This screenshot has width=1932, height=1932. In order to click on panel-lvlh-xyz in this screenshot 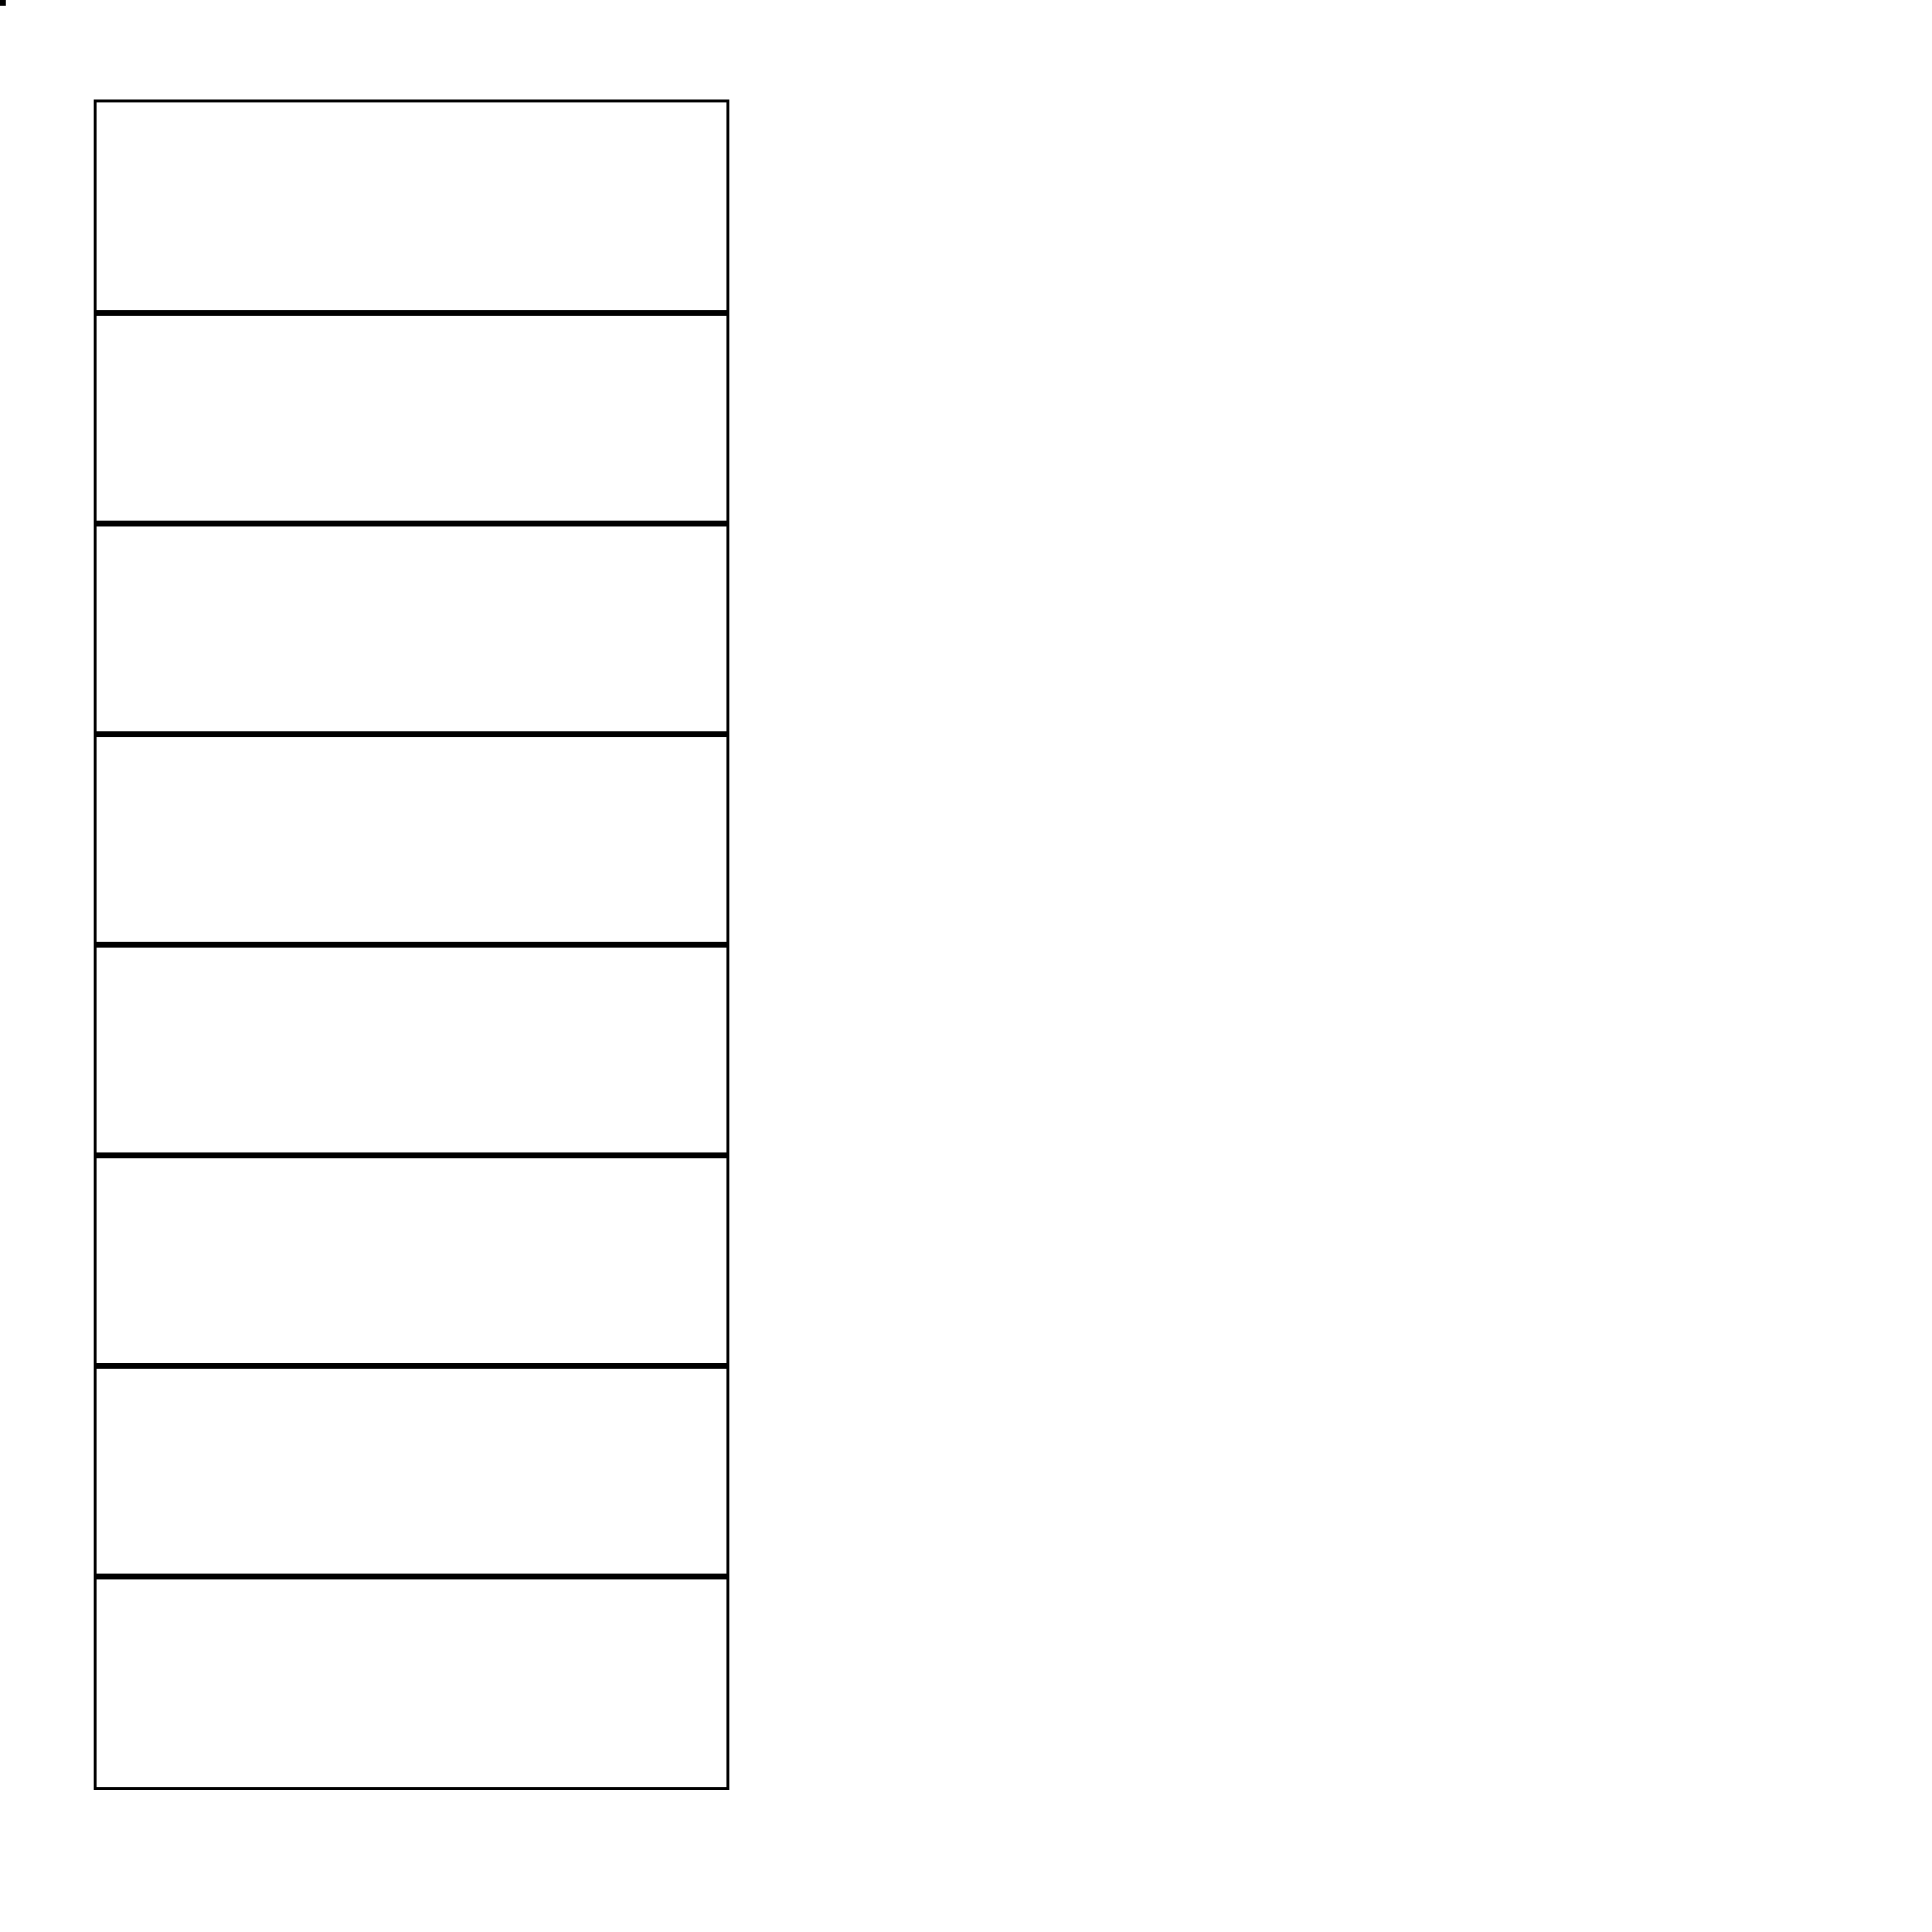, I will do `click(411, 1682)`.